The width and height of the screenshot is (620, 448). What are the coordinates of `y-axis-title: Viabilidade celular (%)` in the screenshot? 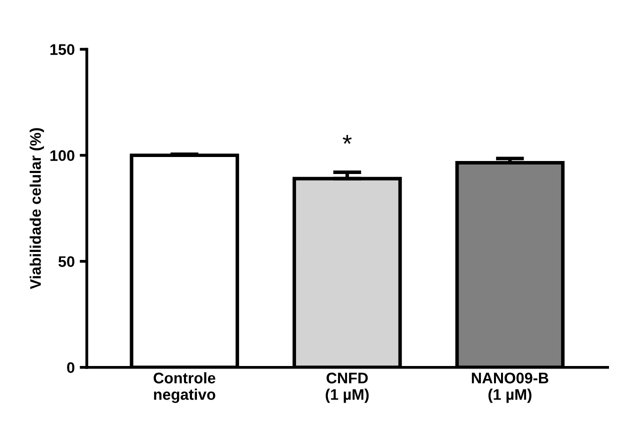 It's located at (37, 209).